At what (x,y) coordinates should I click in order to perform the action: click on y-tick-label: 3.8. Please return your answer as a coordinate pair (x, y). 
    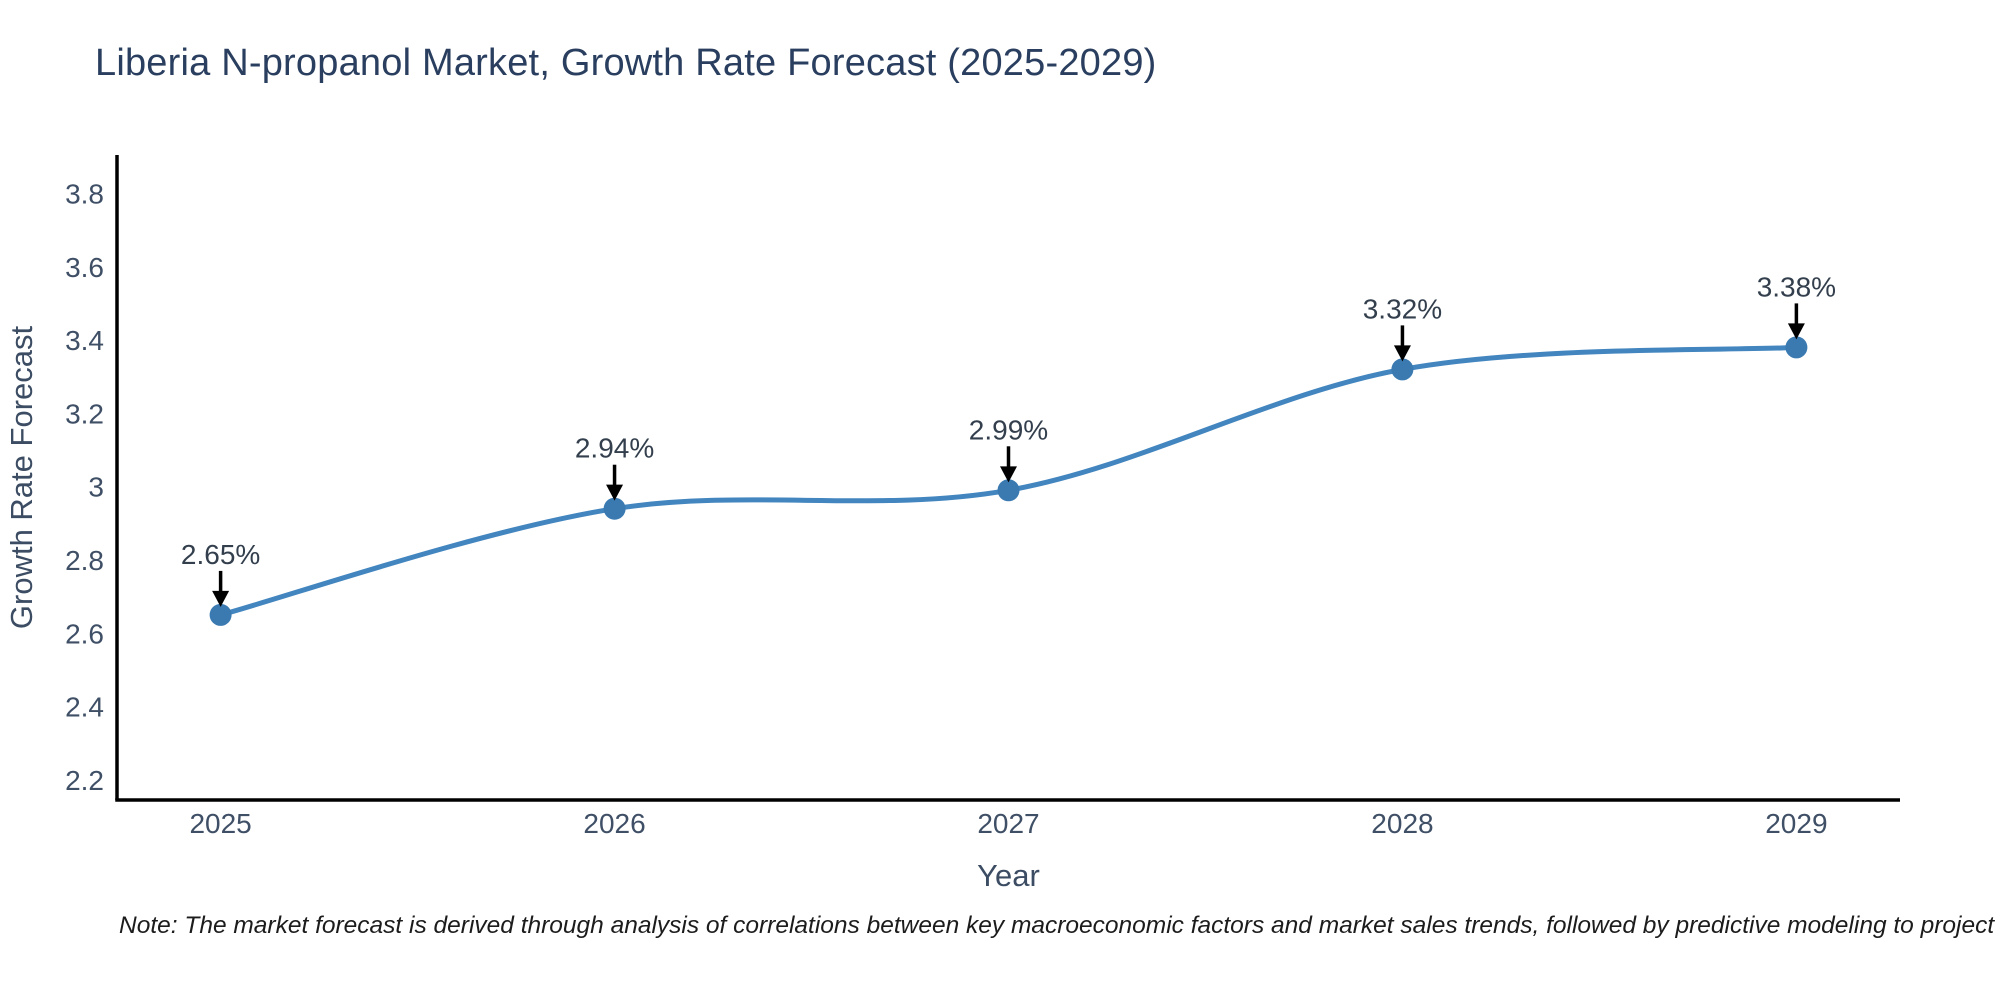
    Looking at the image, I should click on (84, 193).